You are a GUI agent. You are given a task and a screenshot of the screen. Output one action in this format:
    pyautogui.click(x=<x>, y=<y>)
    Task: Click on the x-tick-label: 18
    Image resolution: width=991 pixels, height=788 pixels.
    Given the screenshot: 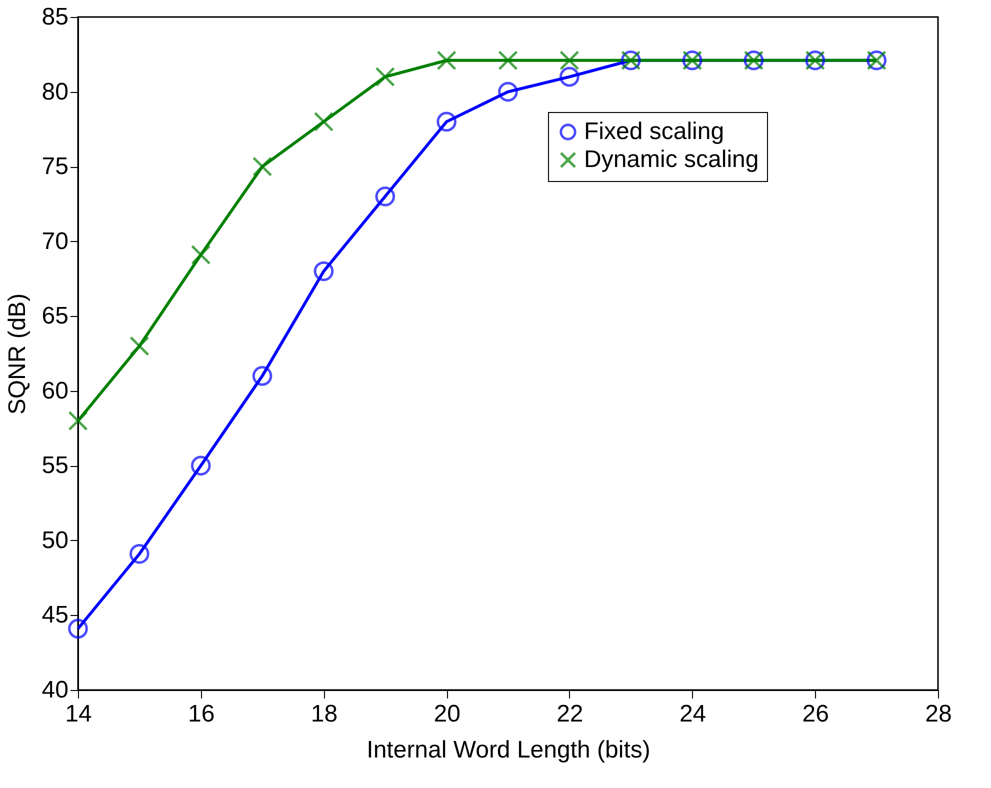 What is the action you would take?
    pyautogui.click(x=324, y=714)
    